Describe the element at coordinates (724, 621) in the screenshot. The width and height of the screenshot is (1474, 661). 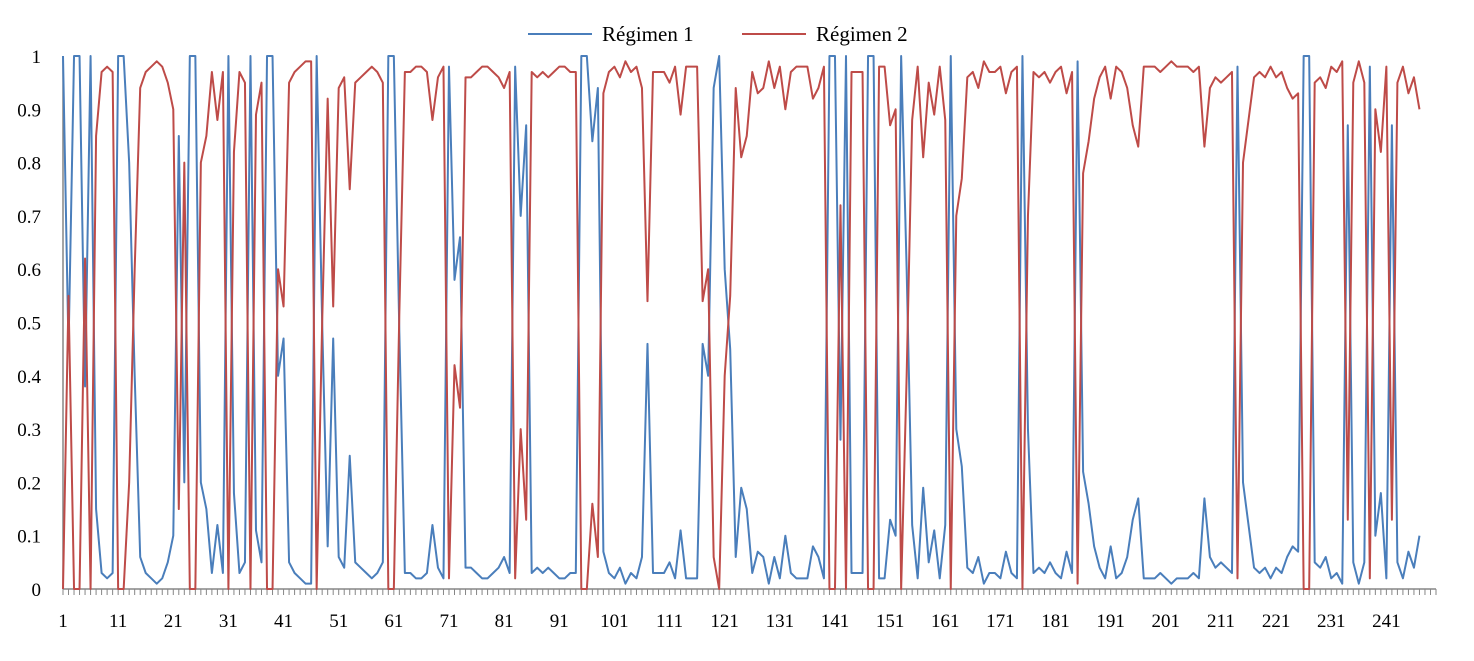
I see `x-tick-label: 121` at that location.